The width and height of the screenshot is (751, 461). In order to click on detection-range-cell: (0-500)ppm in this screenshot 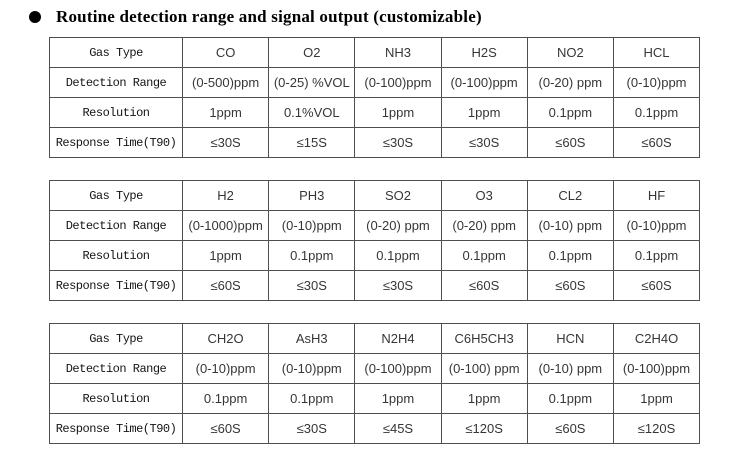, I will do `click(225, 82)`.